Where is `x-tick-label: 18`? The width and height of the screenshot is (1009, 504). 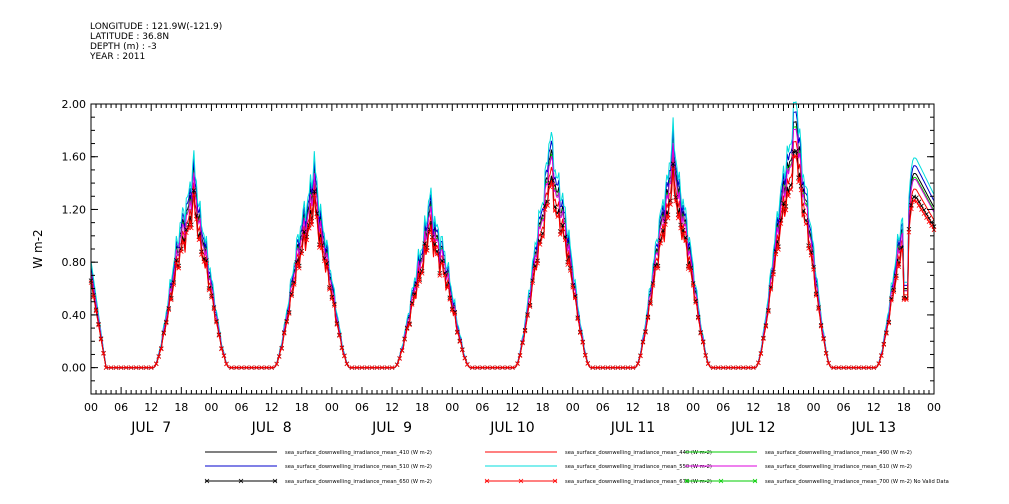
x-tick-label: 18 is located at coordinates (663, 407).